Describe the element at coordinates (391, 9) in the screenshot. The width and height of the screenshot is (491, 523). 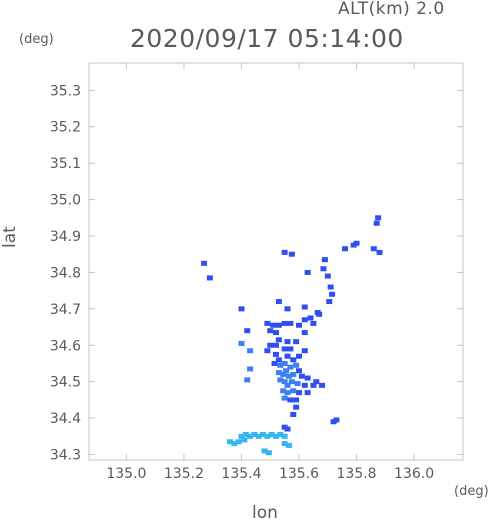
I see `altitude-label: ALT(km) 2.0` at that location.